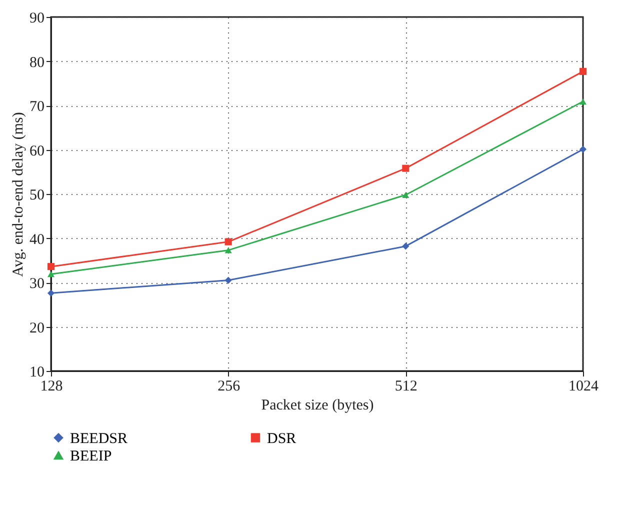 The width and height of the screenshot is (639, 505). I want to click on legend-label: BEEIP, so click(91, 456).